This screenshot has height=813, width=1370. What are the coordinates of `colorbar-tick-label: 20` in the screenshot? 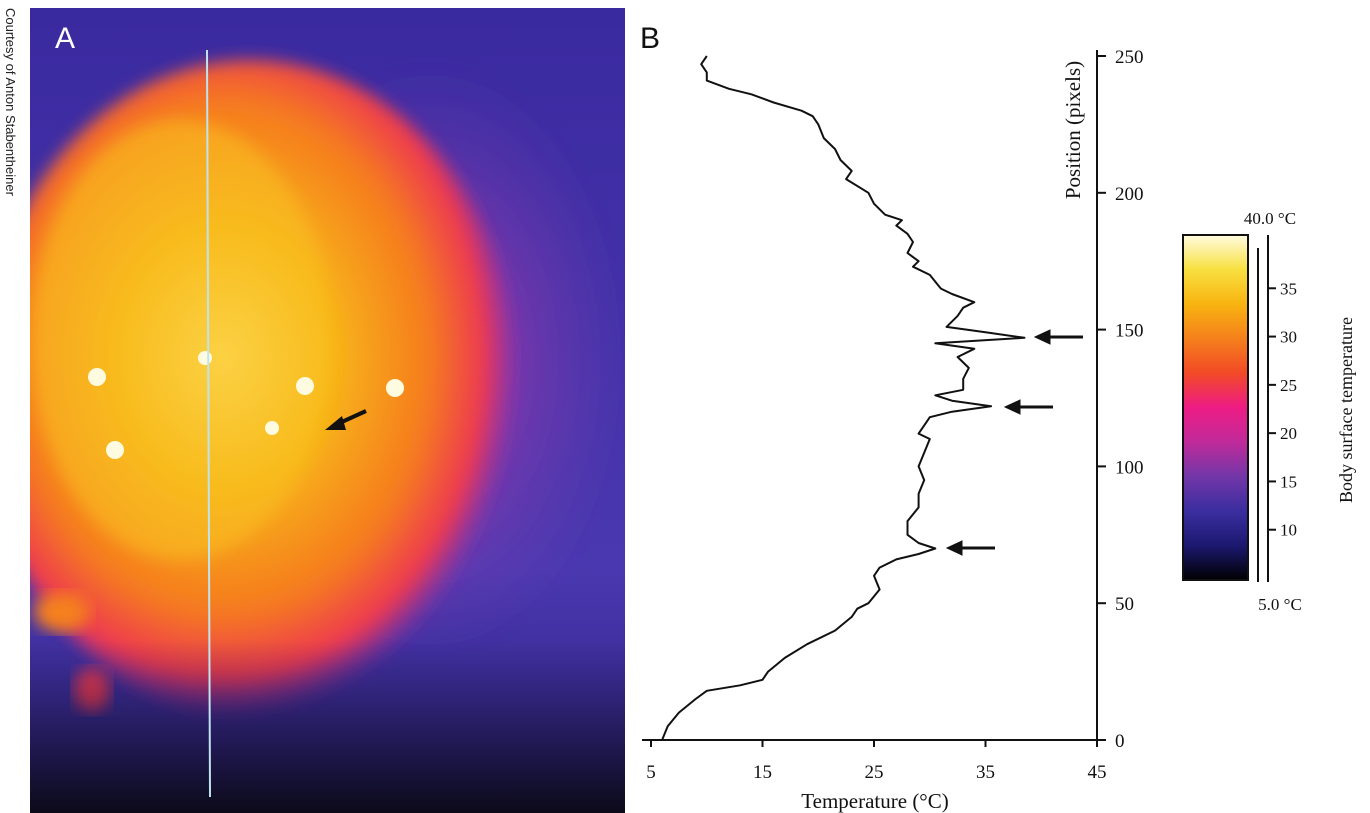 It's located at (1288, 433).